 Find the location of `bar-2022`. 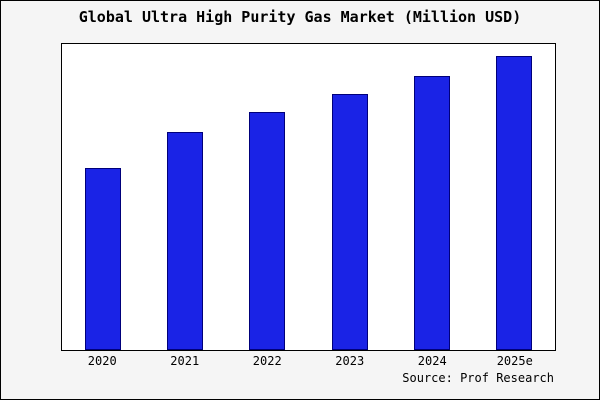

bar-2022 is located at coordinates (267, 230).